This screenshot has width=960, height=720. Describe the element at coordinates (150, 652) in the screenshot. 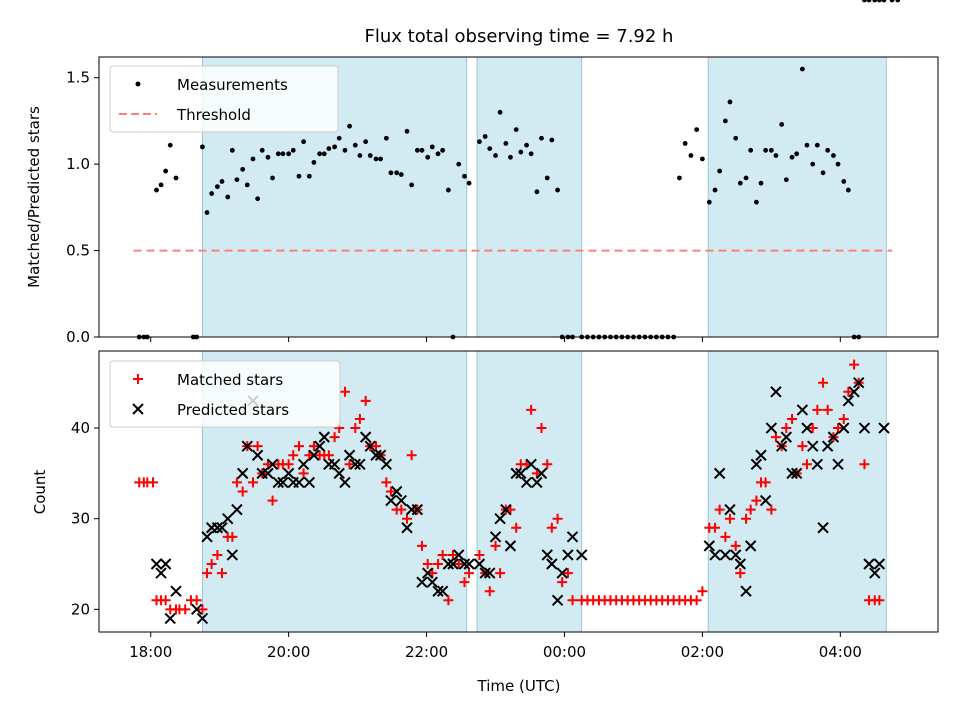

I see `x-tick-label: 18:00` at that location.